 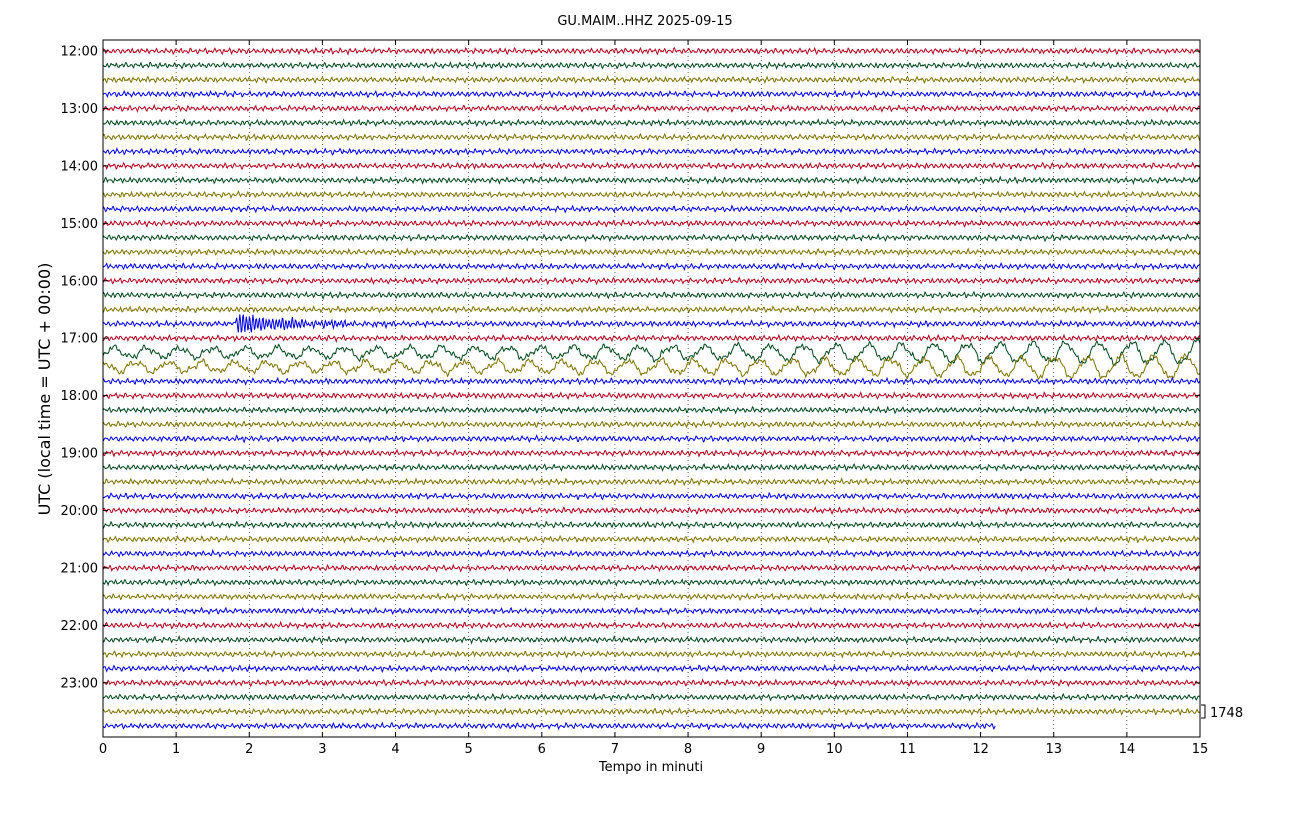 What do you see at coordinates (907, 749) in the screenshot?
I see `x-tick-label: 11` at bounding box center [907, 749].